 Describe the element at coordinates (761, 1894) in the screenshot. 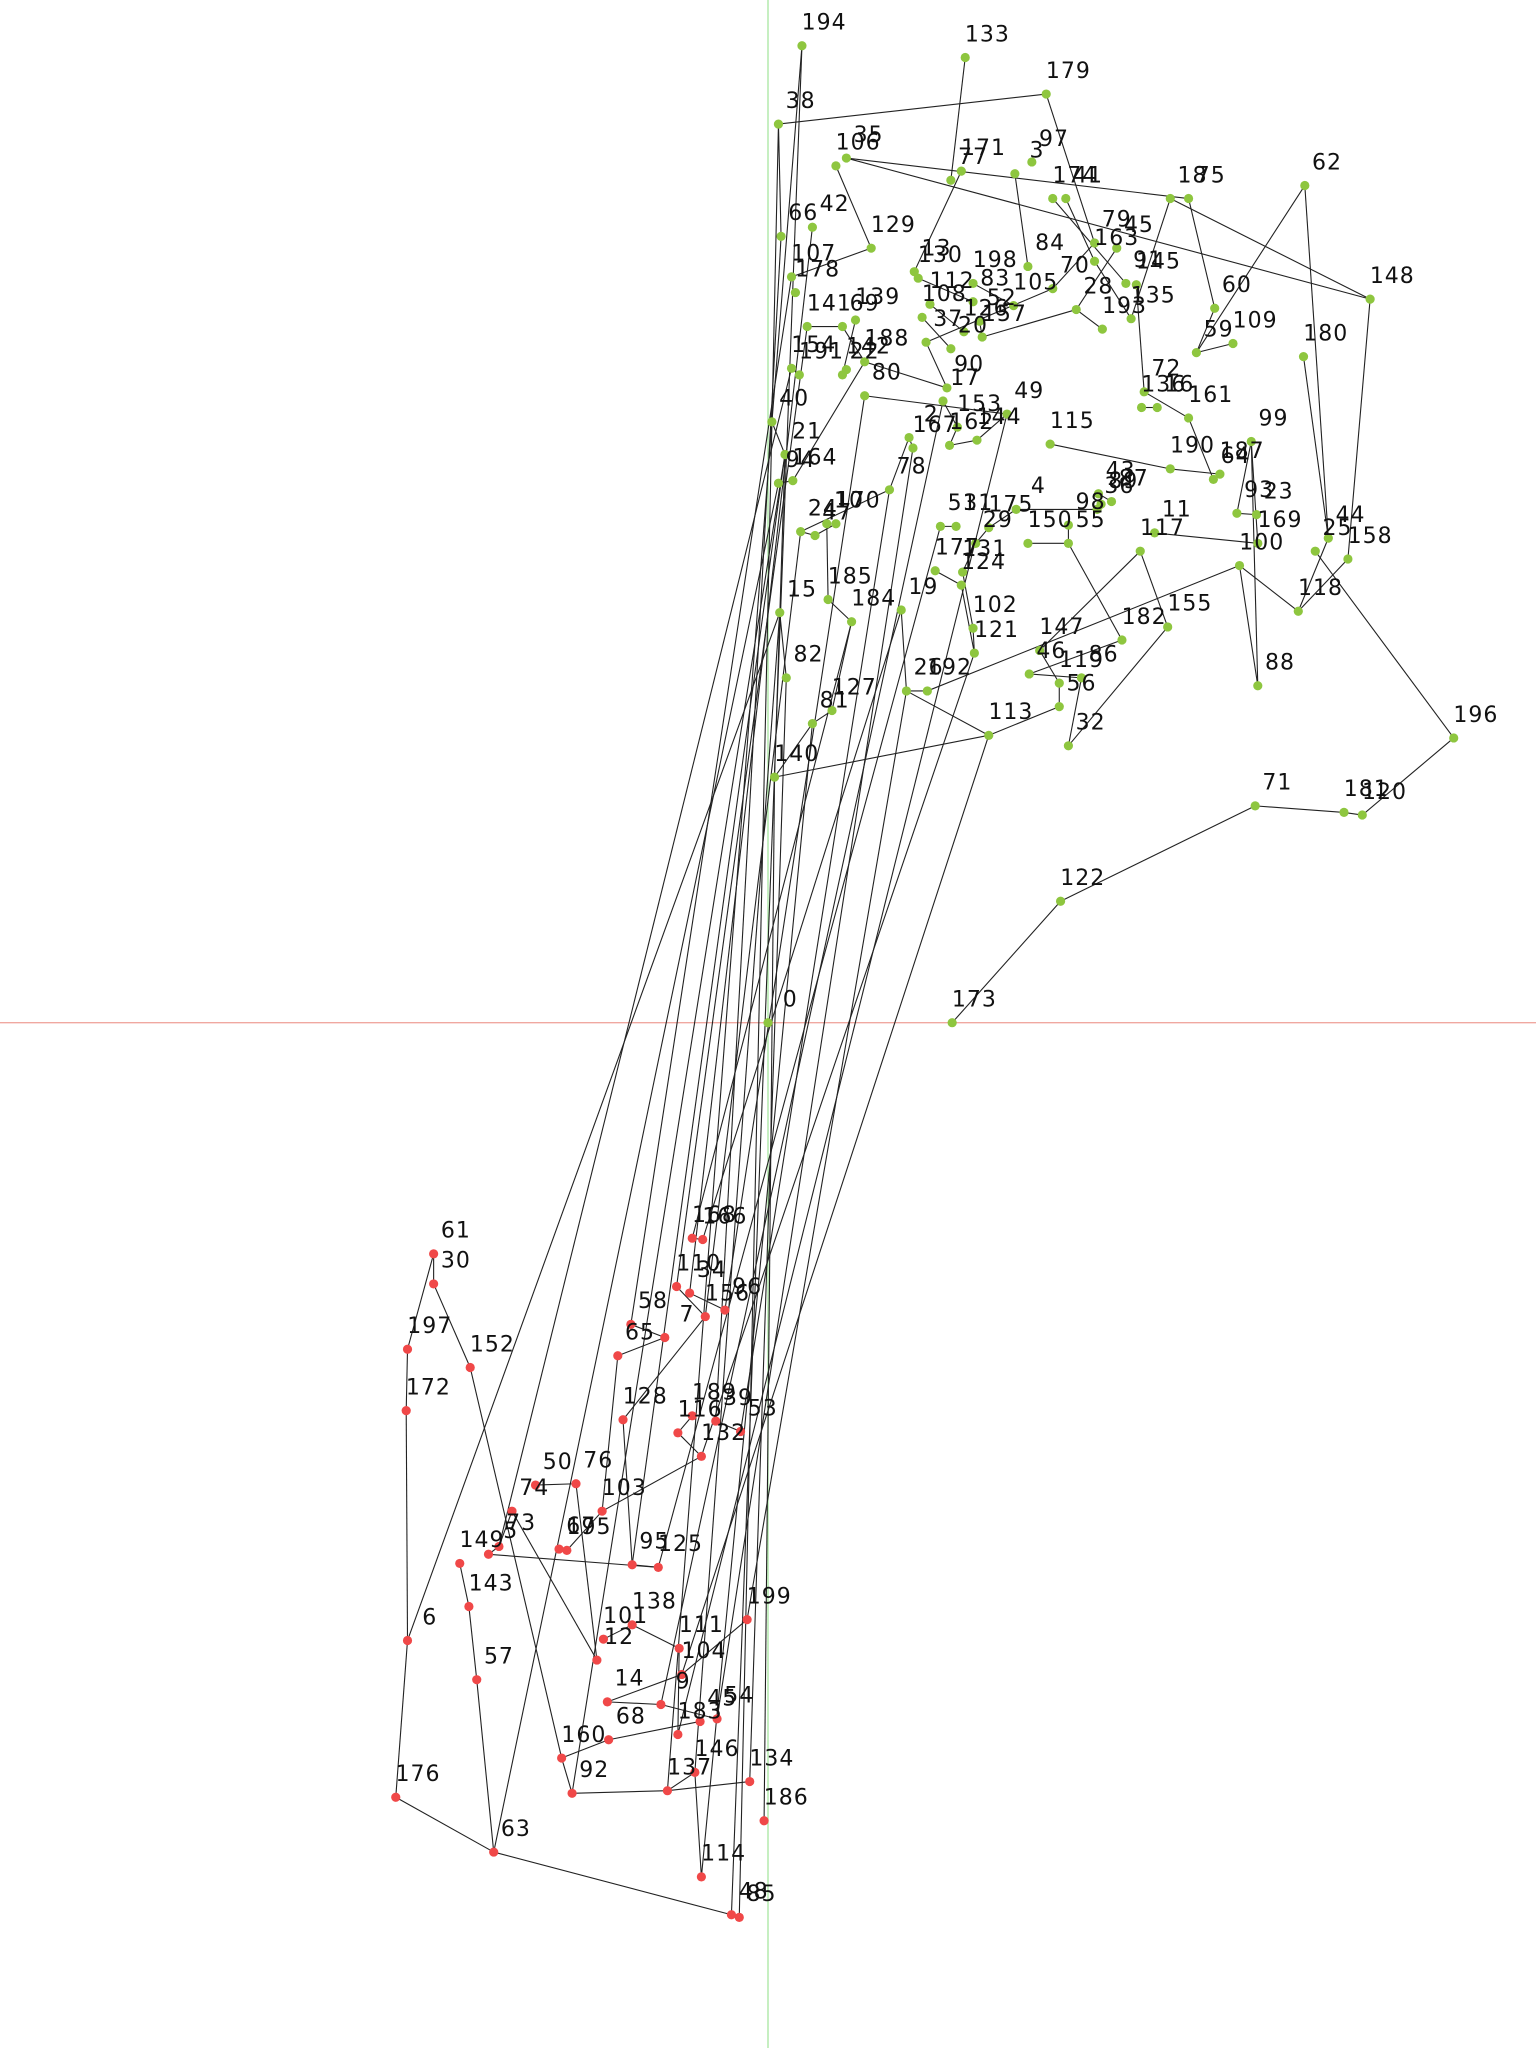

I see `node-label: 85` at that location.